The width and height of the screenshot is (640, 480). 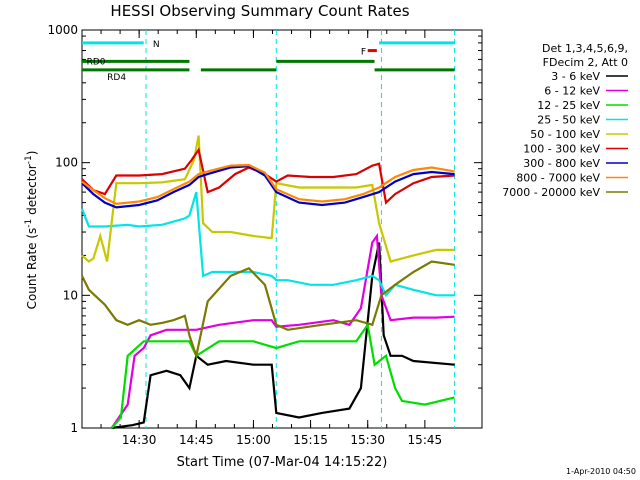 I want to click on legend-label: 800 - 7000 keV, so click(x=558, y=178).